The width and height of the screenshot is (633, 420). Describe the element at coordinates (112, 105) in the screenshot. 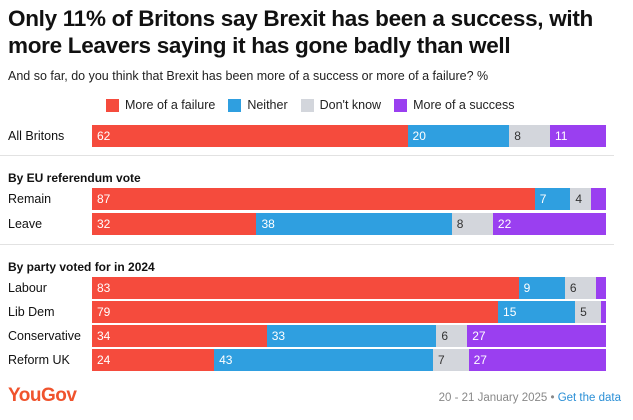

I see `legend-swatch-failure` at that location.